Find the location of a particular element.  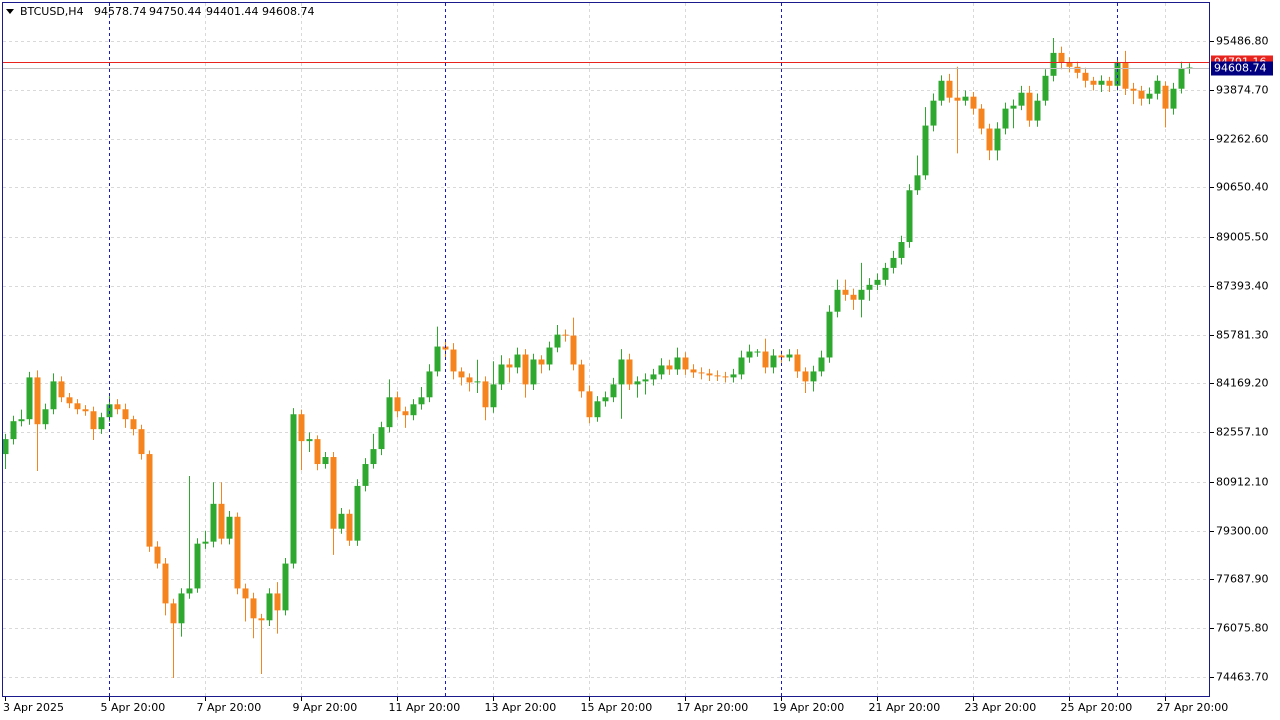

y-tick-label: 84169.20 is located at coordinates (1242, 383).